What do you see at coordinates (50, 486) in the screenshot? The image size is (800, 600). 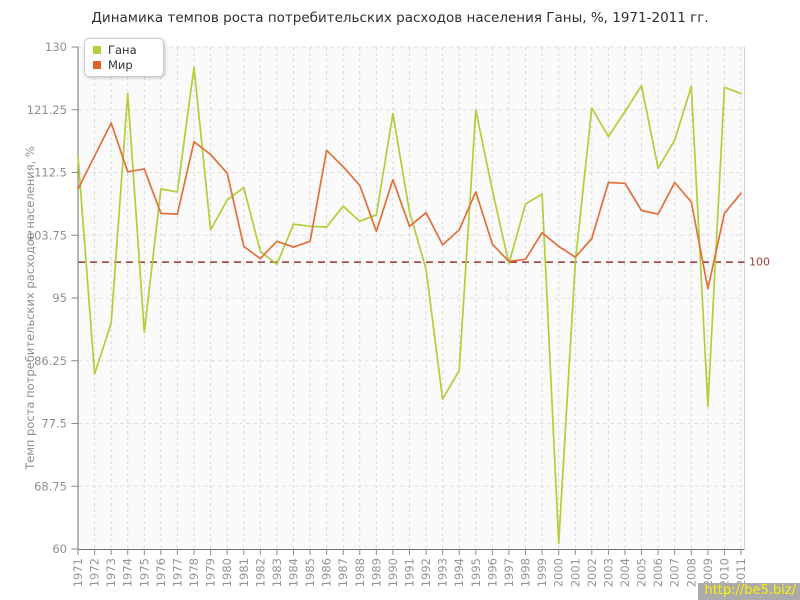 I see `y-tick-label: 68.75` at bounding box center [50, 486].